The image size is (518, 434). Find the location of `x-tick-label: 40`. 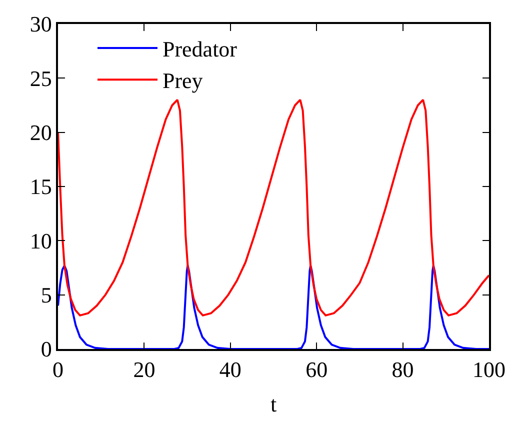

x-tick-label: 40 is located at coordinates (230, 369).